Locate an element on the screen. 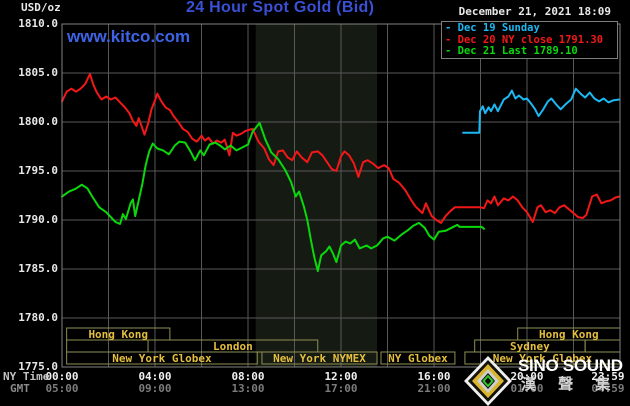 The width and height of the screenshot is (630, 406). gmt-axis-label: GMT is located at coordinates (20, 388).